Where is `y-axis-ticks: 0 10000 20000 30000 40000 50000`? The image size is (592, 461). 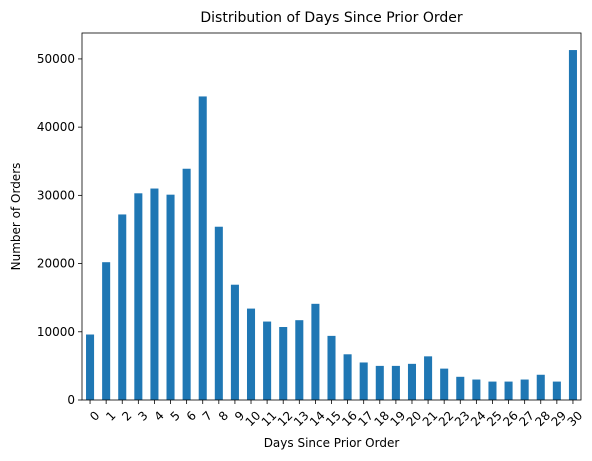
y-axis-ticks: 0 10000 20000 30000 40000 50000 is located at coordinates (59, 229).